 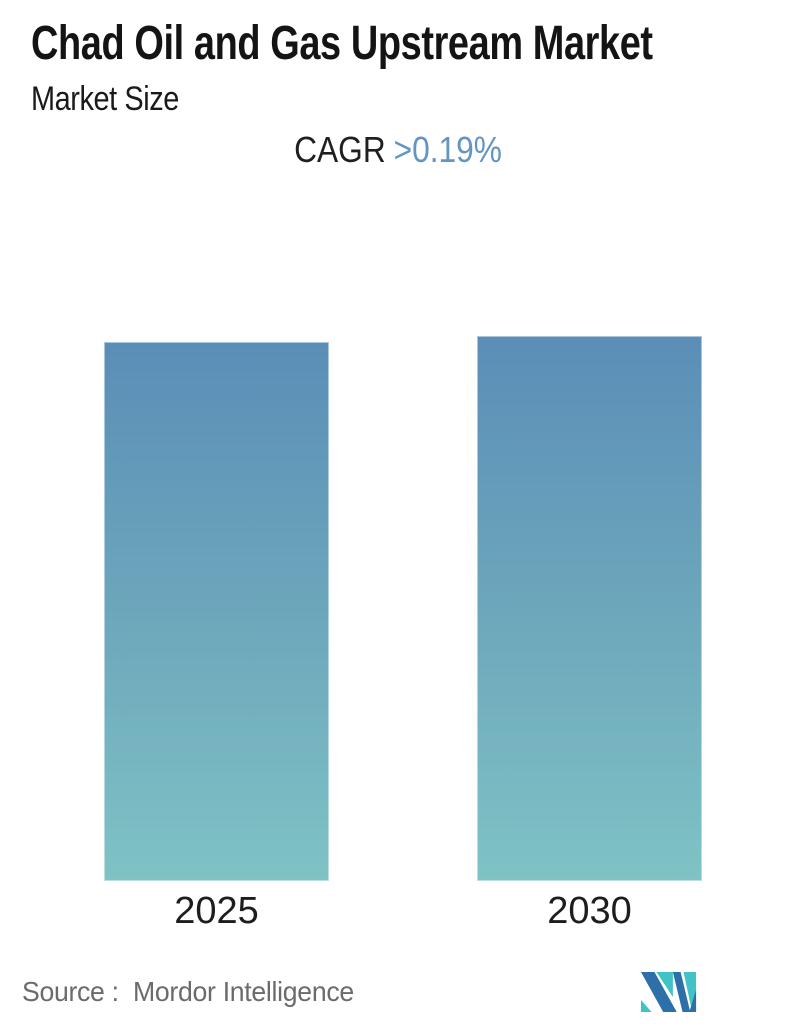 I want to click on chart-title: Chad Oil and Gas Upstream Market, so click(x=342, y=43).